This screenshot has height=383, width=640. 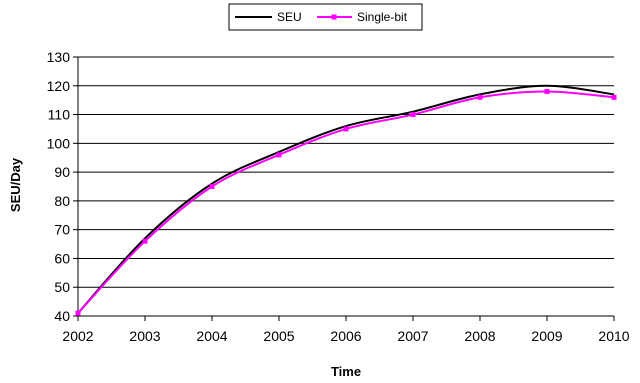 I want to click on x-axis-label: Time, so click(x=346, y=371).